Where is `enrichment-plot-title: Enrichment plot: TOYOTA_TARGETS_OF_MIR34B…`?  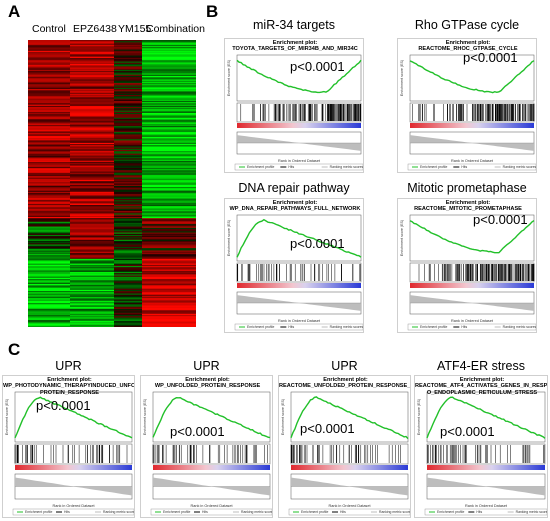 enrichment-plot-title: Enrichment plot: TOYOTA_TARGETS_OF_MIR34B… is located at coordinates (295, 46).